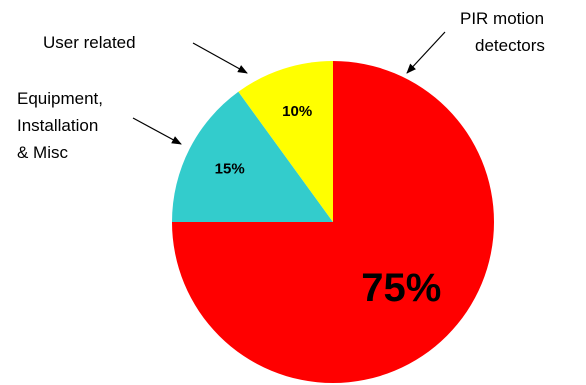 The width and height of the screenshot is (586, 385). I want to click on label-user-related: User related, so click(89, 42).